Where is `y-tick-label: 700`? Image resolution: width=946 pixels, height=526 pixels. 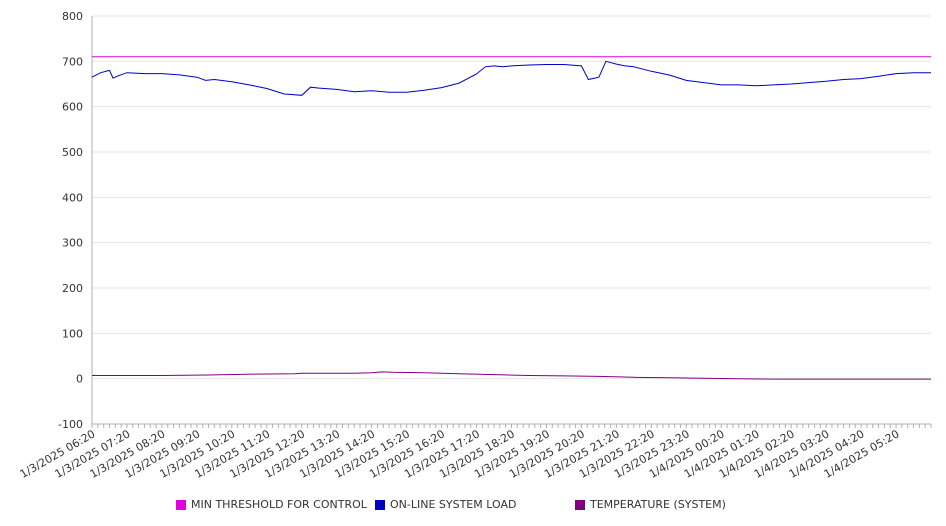 y-tick-label: 700 is located at coordinates (72, 61).